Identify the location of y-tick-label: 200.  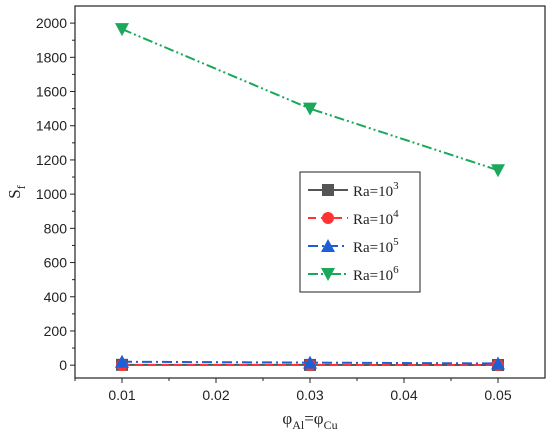
(56, 331).